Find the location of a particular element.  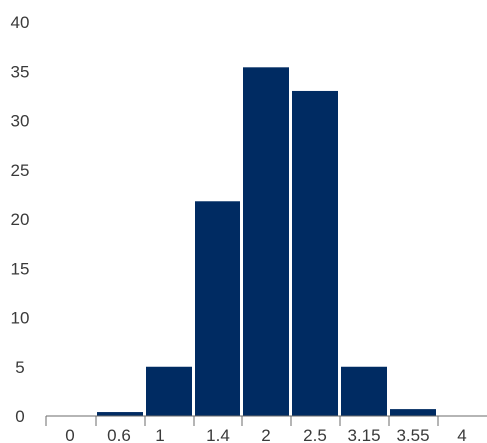

y-tick-label: 0 is located at coordinates (19, 416).